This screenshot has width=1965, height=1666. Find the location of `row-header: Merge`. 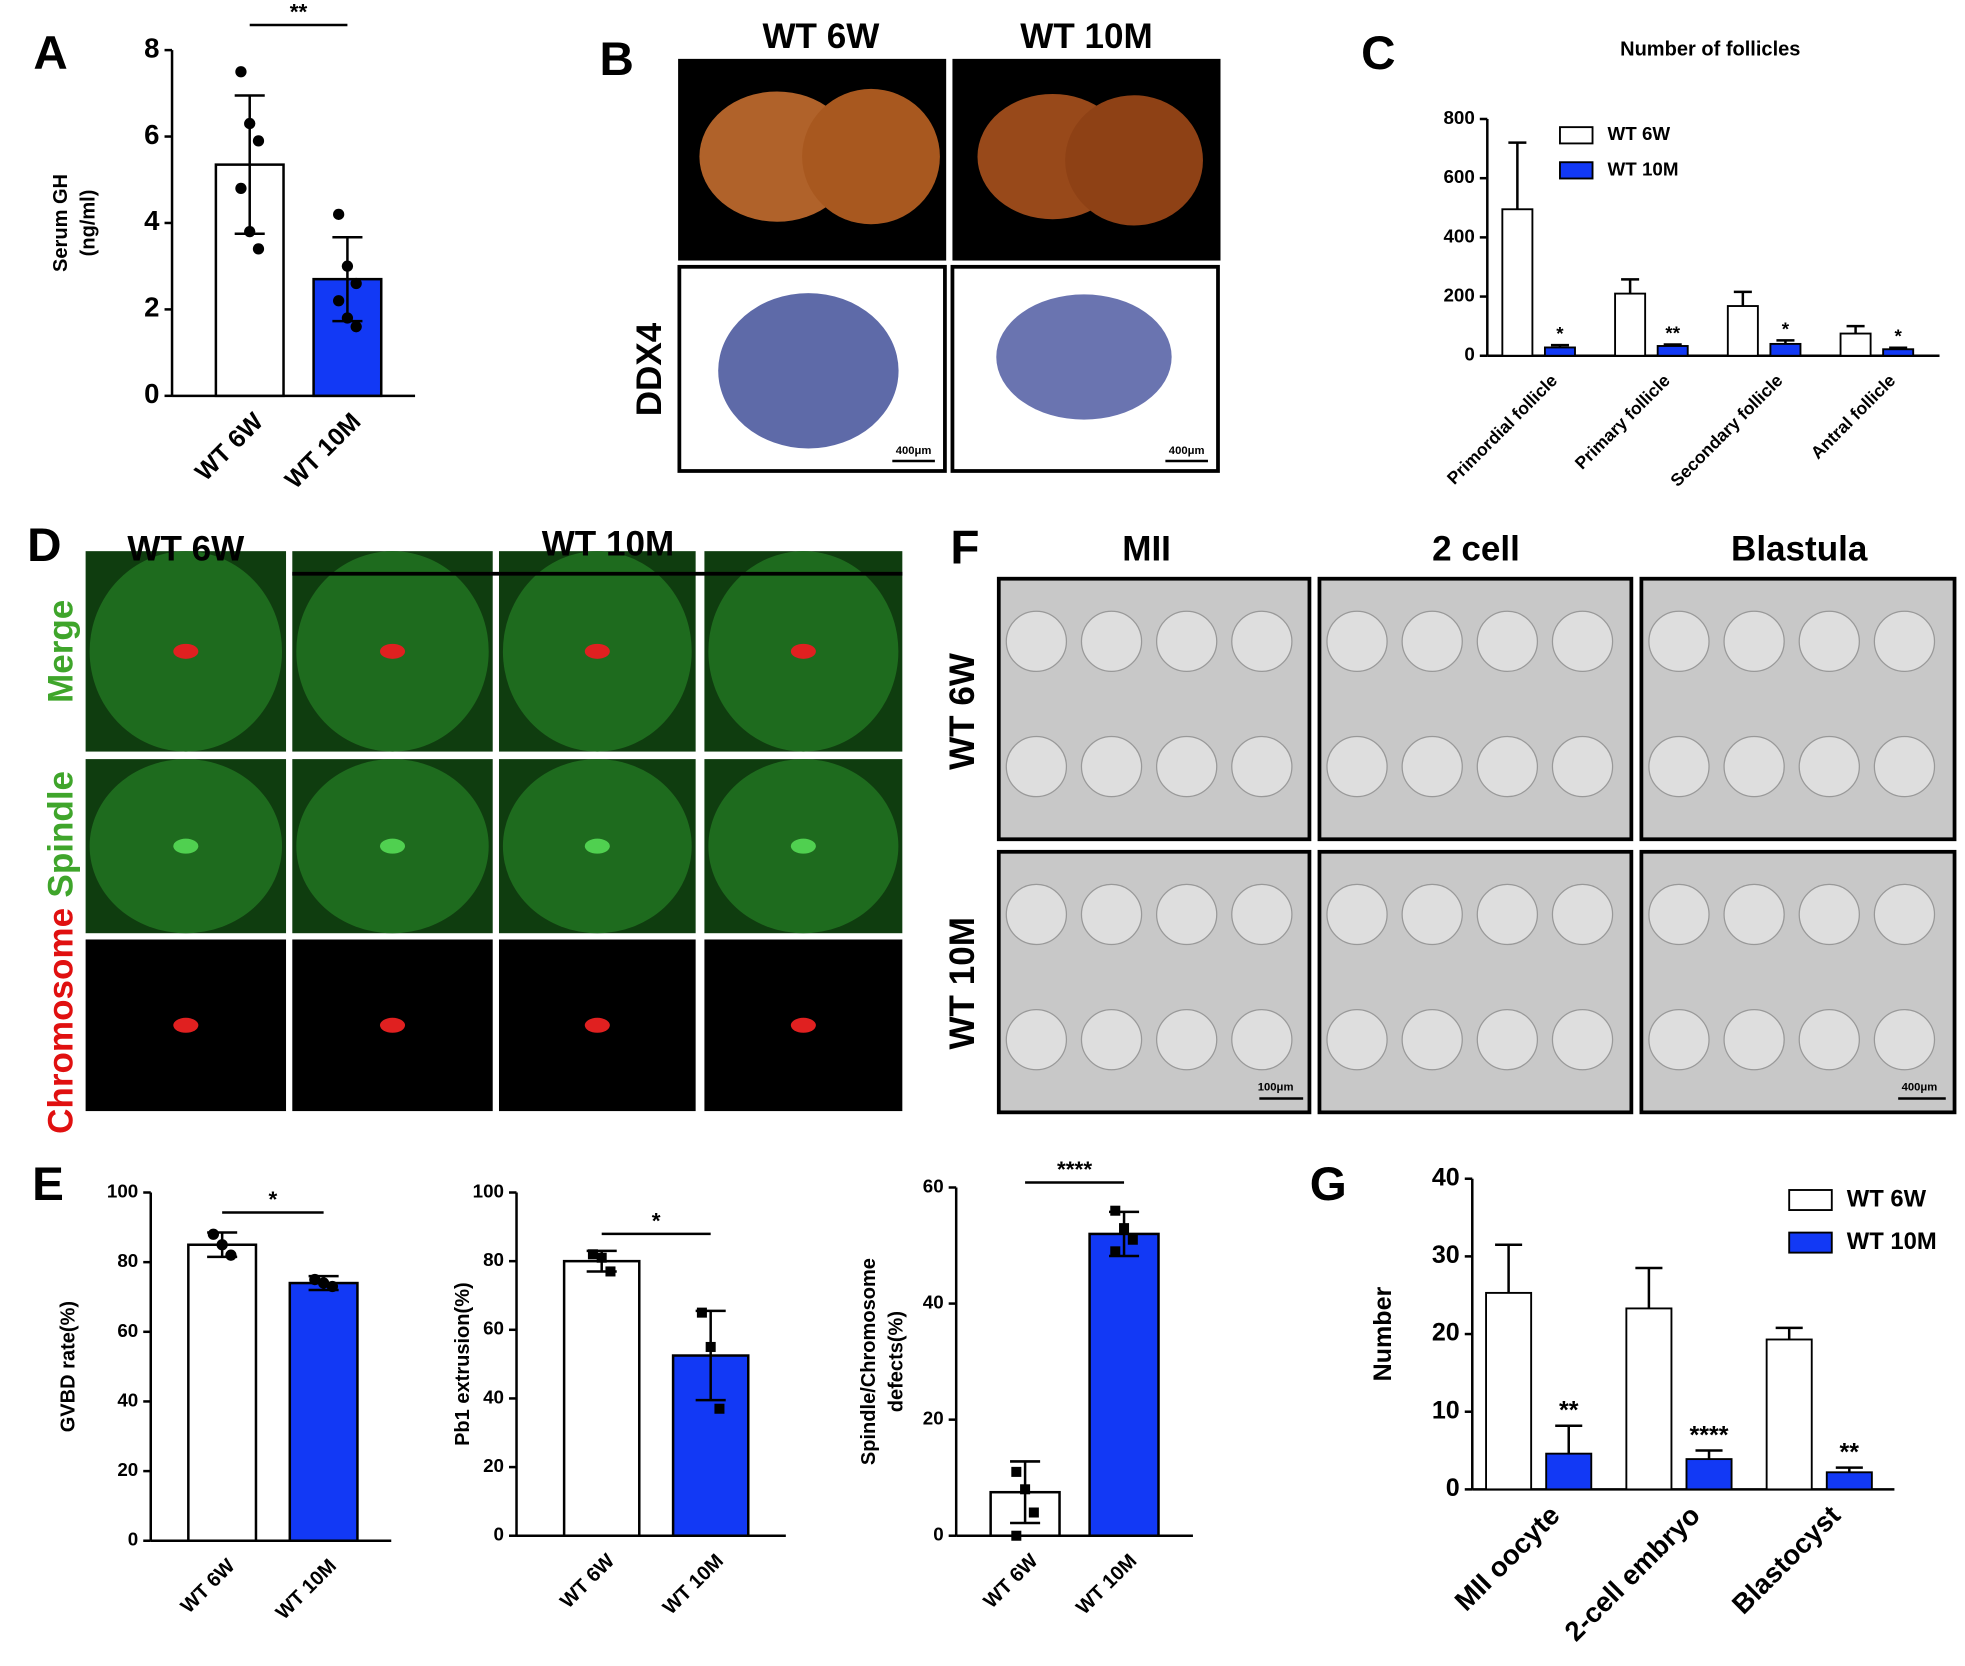

row-header: Merge is located at coordinates (60, 651).